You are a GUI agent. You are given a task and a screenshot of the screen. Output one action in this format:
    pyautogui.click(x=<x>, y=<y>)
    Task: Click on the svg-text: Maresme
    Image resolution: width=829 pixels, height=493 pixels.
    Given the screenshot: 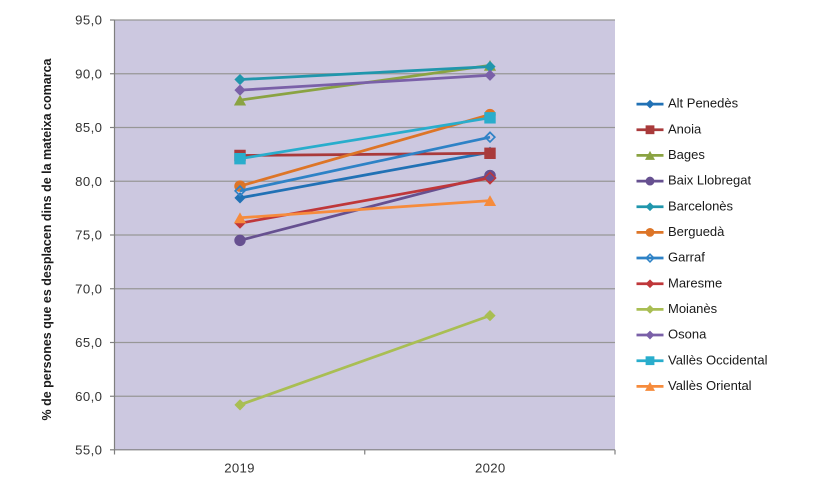 What is the action you would take?
    pyautogui.click(x=695, y=282)
    